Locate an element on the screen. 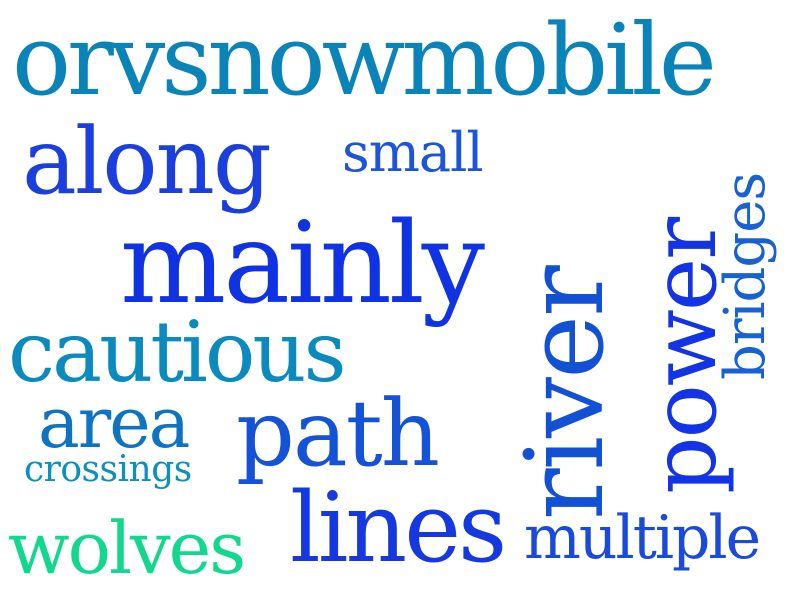 The height and width of the screenshot is (600, 800). word-area: area is located at coordinates (114, 423).